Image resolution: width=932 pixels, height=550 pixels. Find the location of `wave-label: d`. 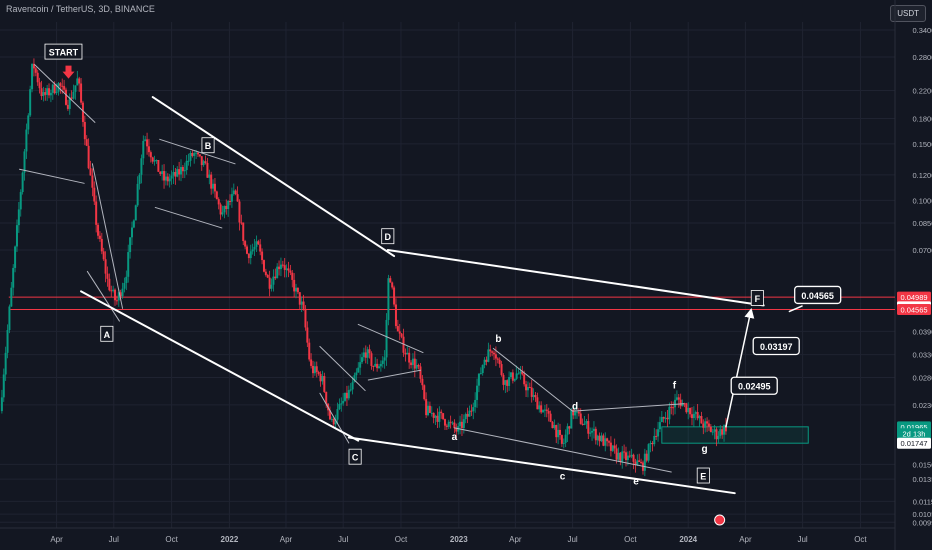

wave-label: d is located at coordinates (575, 407).